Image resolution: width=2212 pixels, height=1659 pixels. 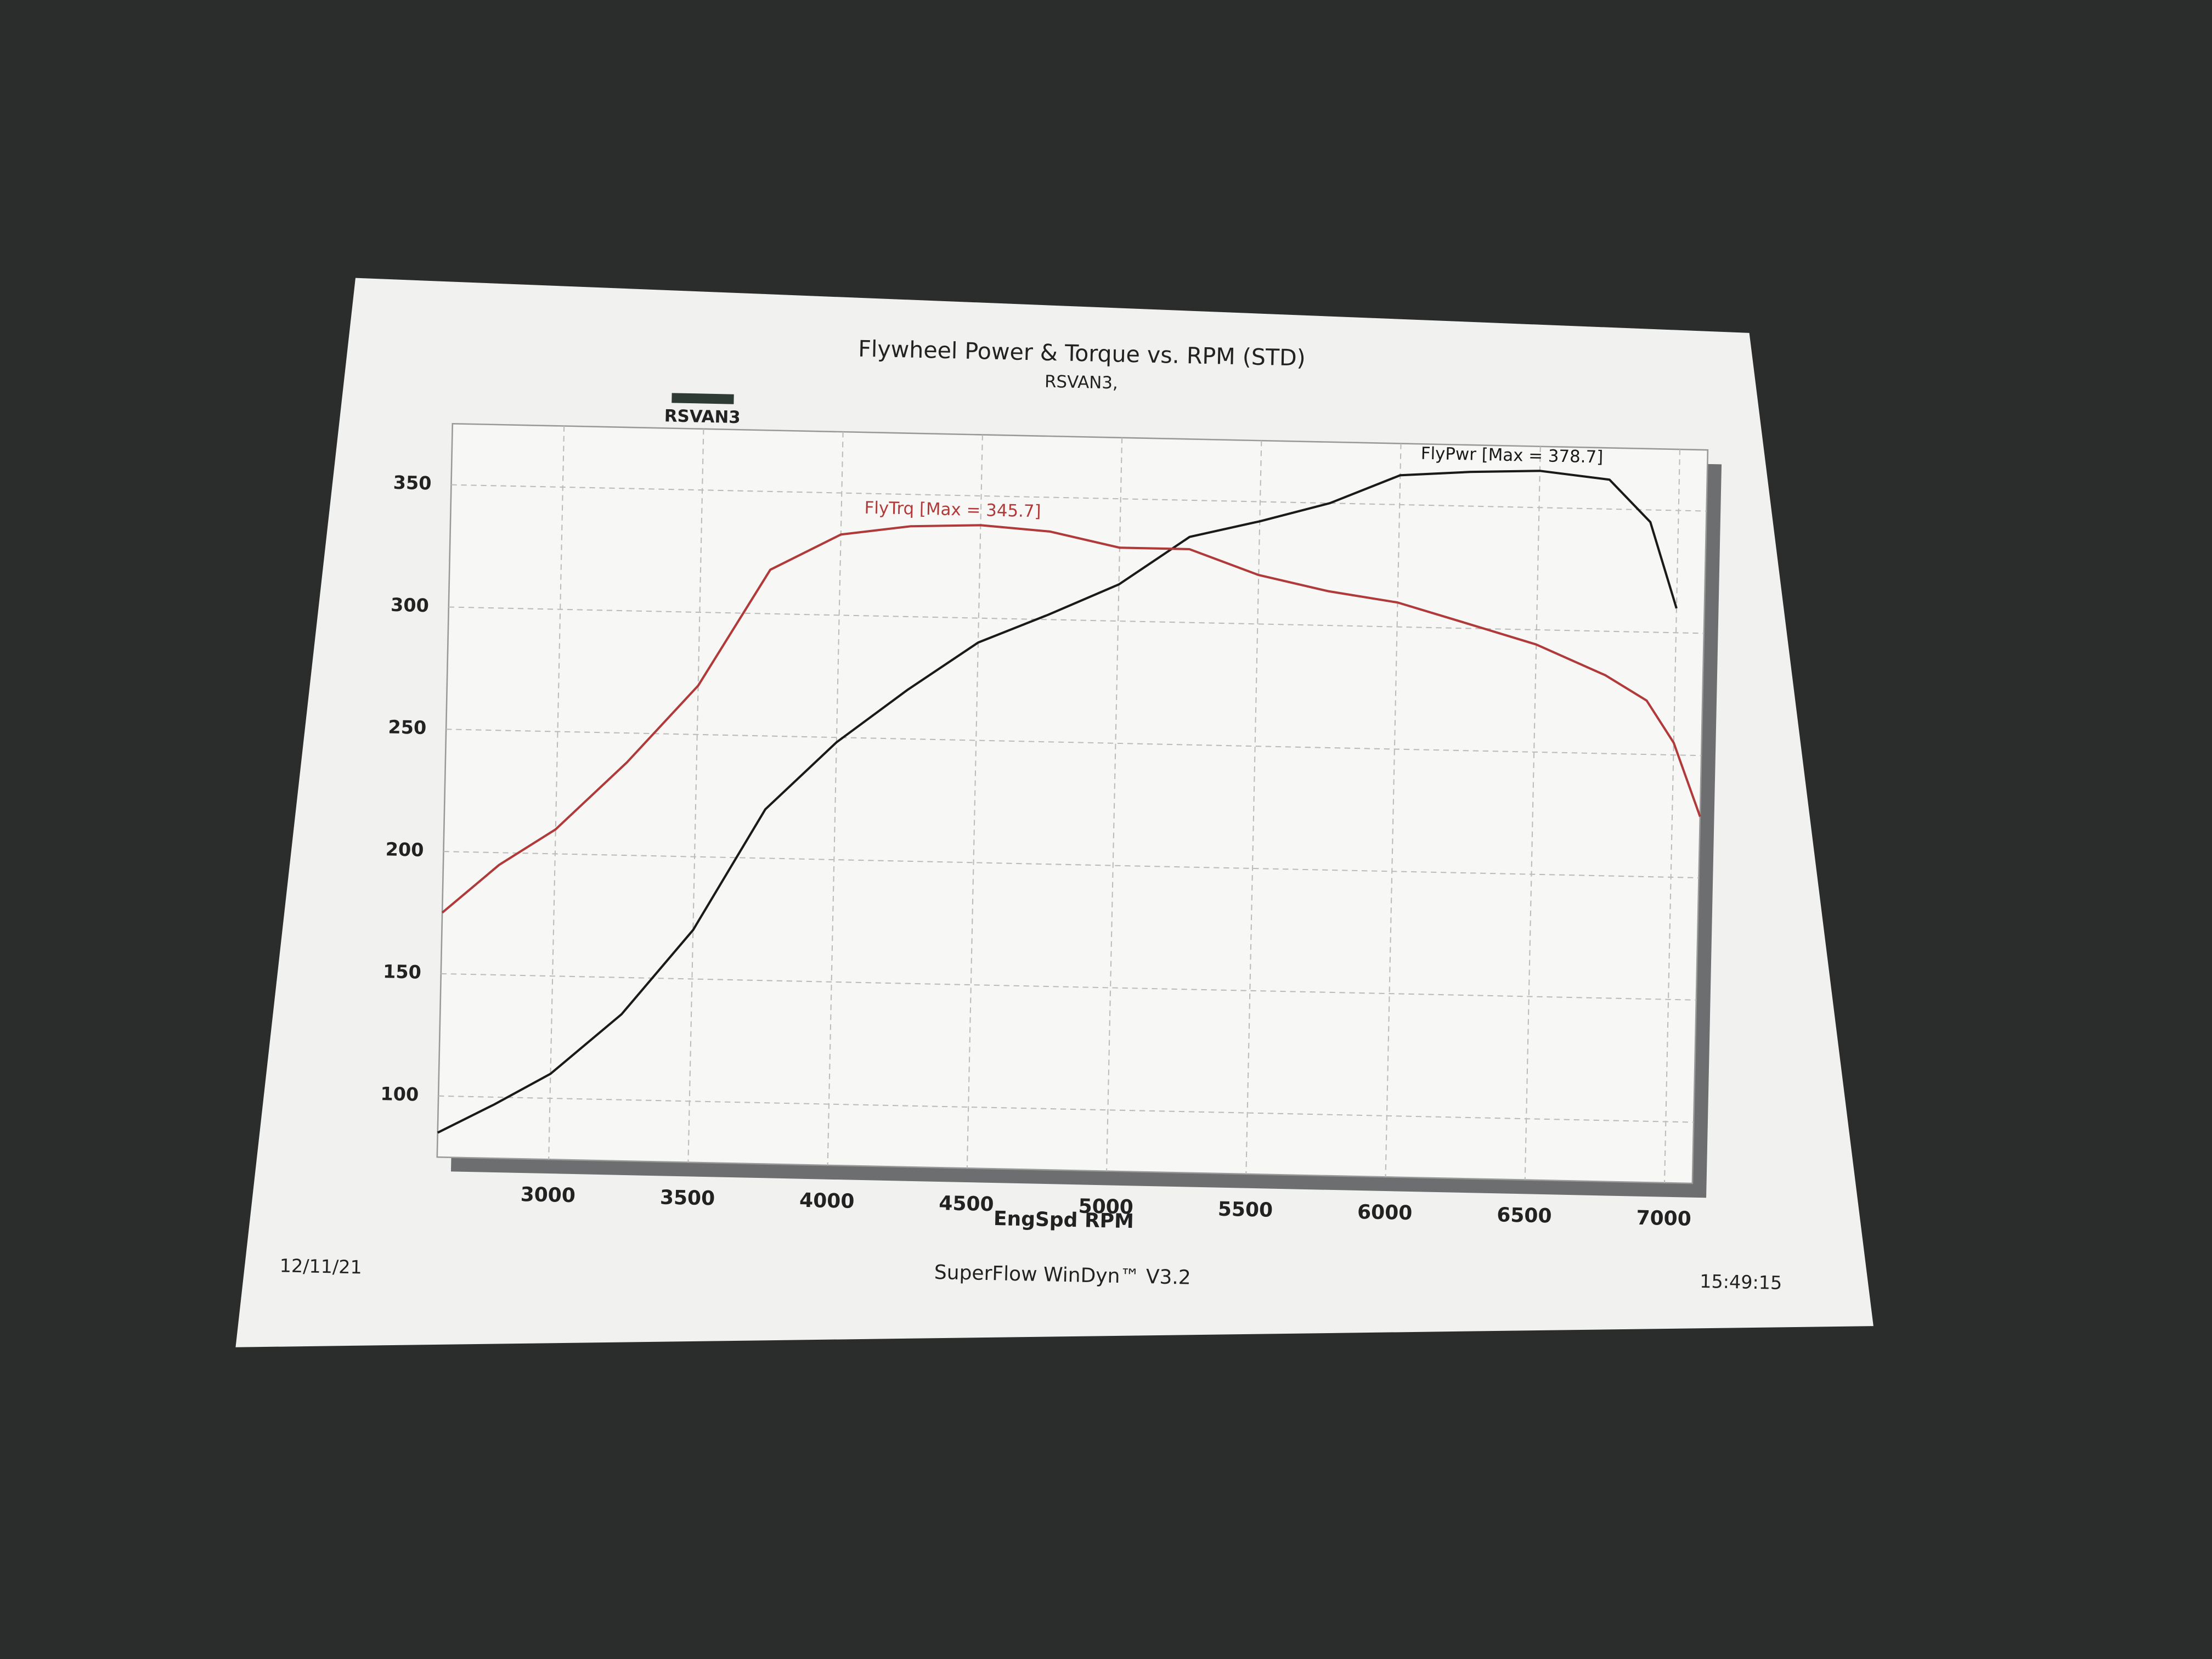 What do you see at coordinates (1245, 1210) in the screenshot?
I see `x-tick-label: 5500` at bounding box center [1245, 1210].